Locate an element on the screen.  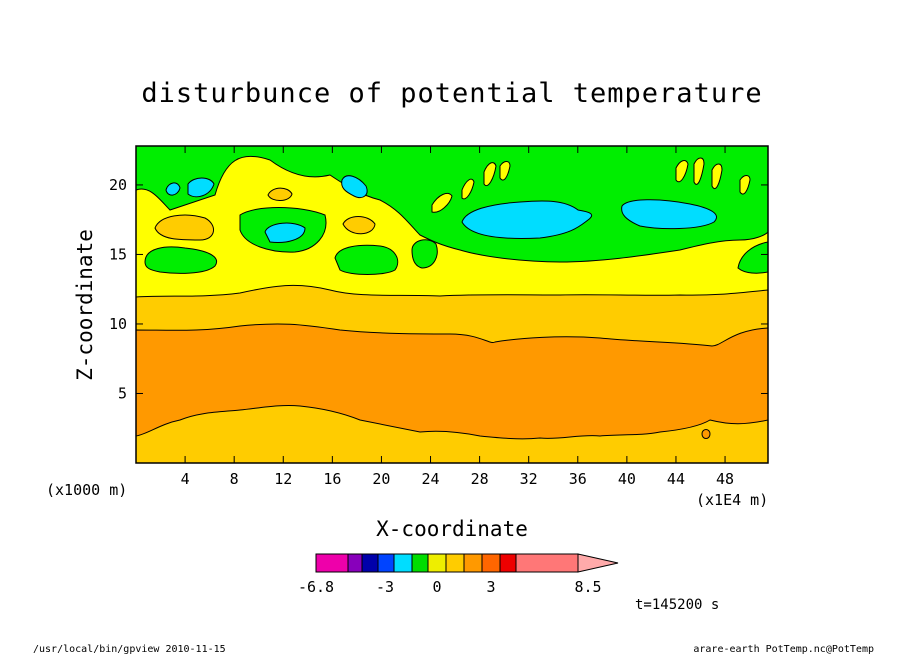
footer-left: /usr/local/bin/gpview 2010-11-15 is located at coordinates (129, 649).